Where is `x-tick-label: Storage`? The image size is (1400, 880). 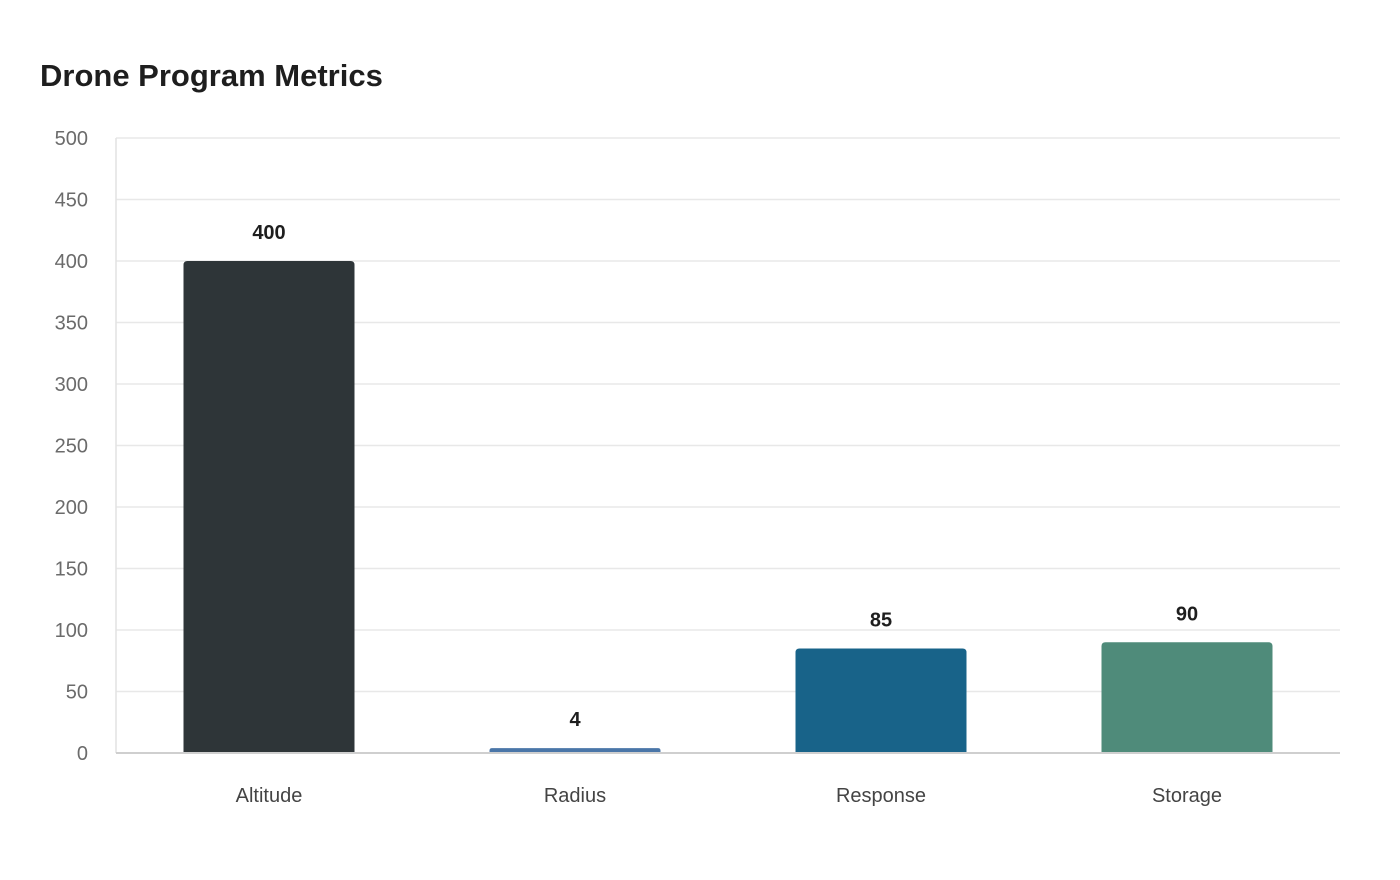 x-tick-label: Storage is located at coordinates (1187, 796).